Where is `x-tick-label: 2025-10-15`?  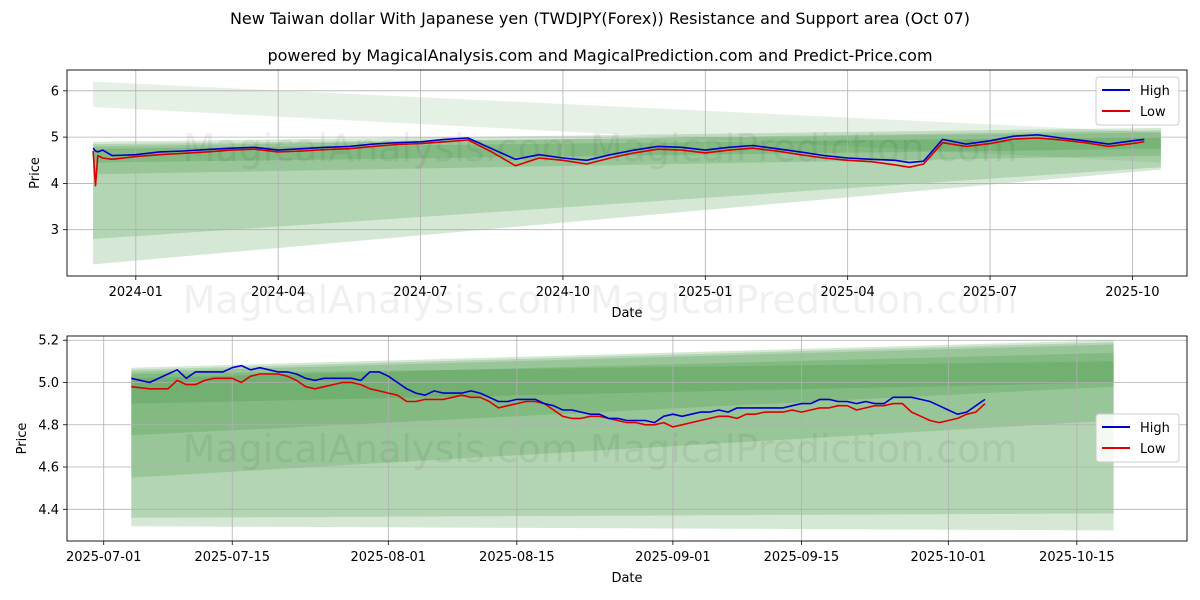 x-tick-label: 2025-10-15 is located at coordinates (1077, 557).